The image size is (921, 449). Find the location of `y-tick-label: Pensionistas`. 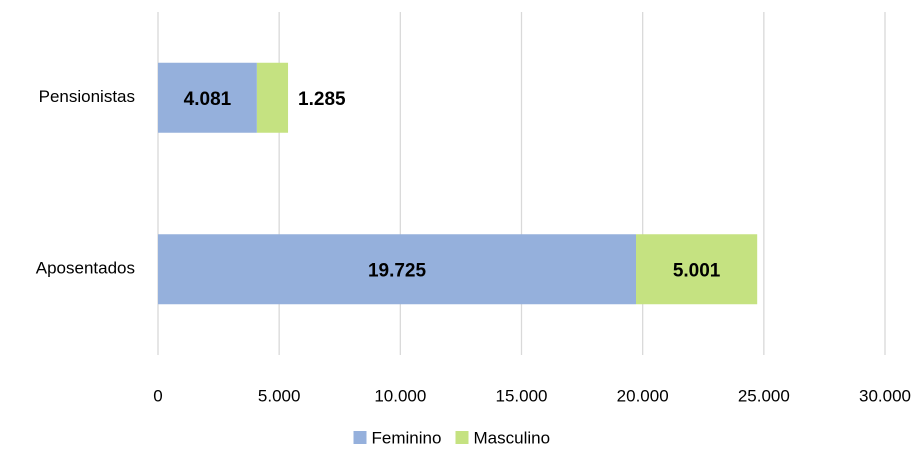

y-tick-label: Pensionistas is located at coordinates (87, 96).